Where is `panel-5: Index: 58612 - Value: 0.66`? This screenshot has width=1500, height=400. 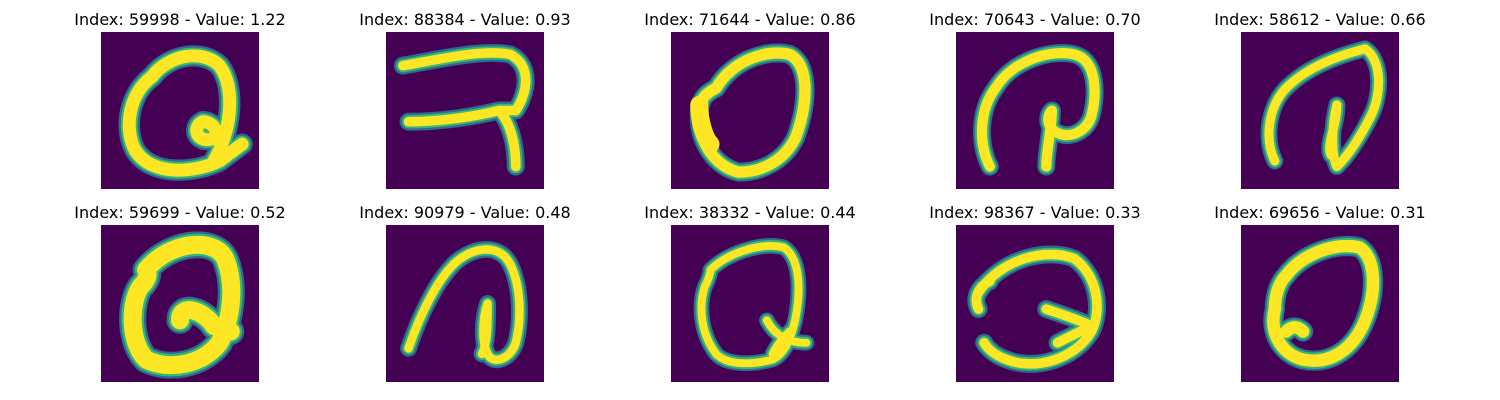 panel-5: Index: 58612 - Value: 0.66 is located at coordinates (1320, 100).